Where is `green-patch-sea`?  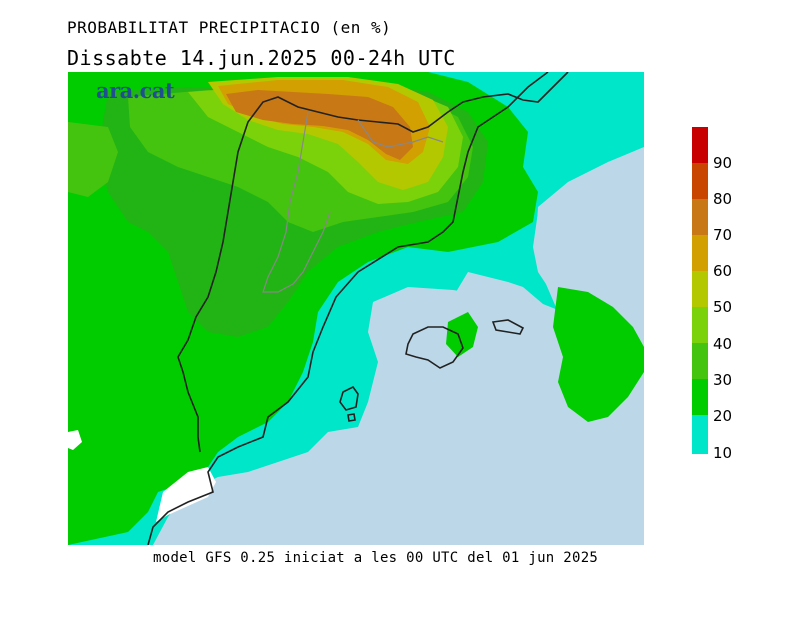 green-patch-sea is located at coordinates (462, 334).